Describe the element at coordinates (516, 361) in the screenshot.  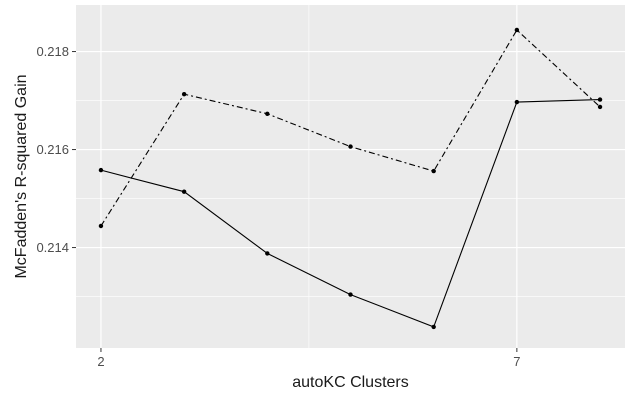
I see `x-tick-label: 7` at that location.